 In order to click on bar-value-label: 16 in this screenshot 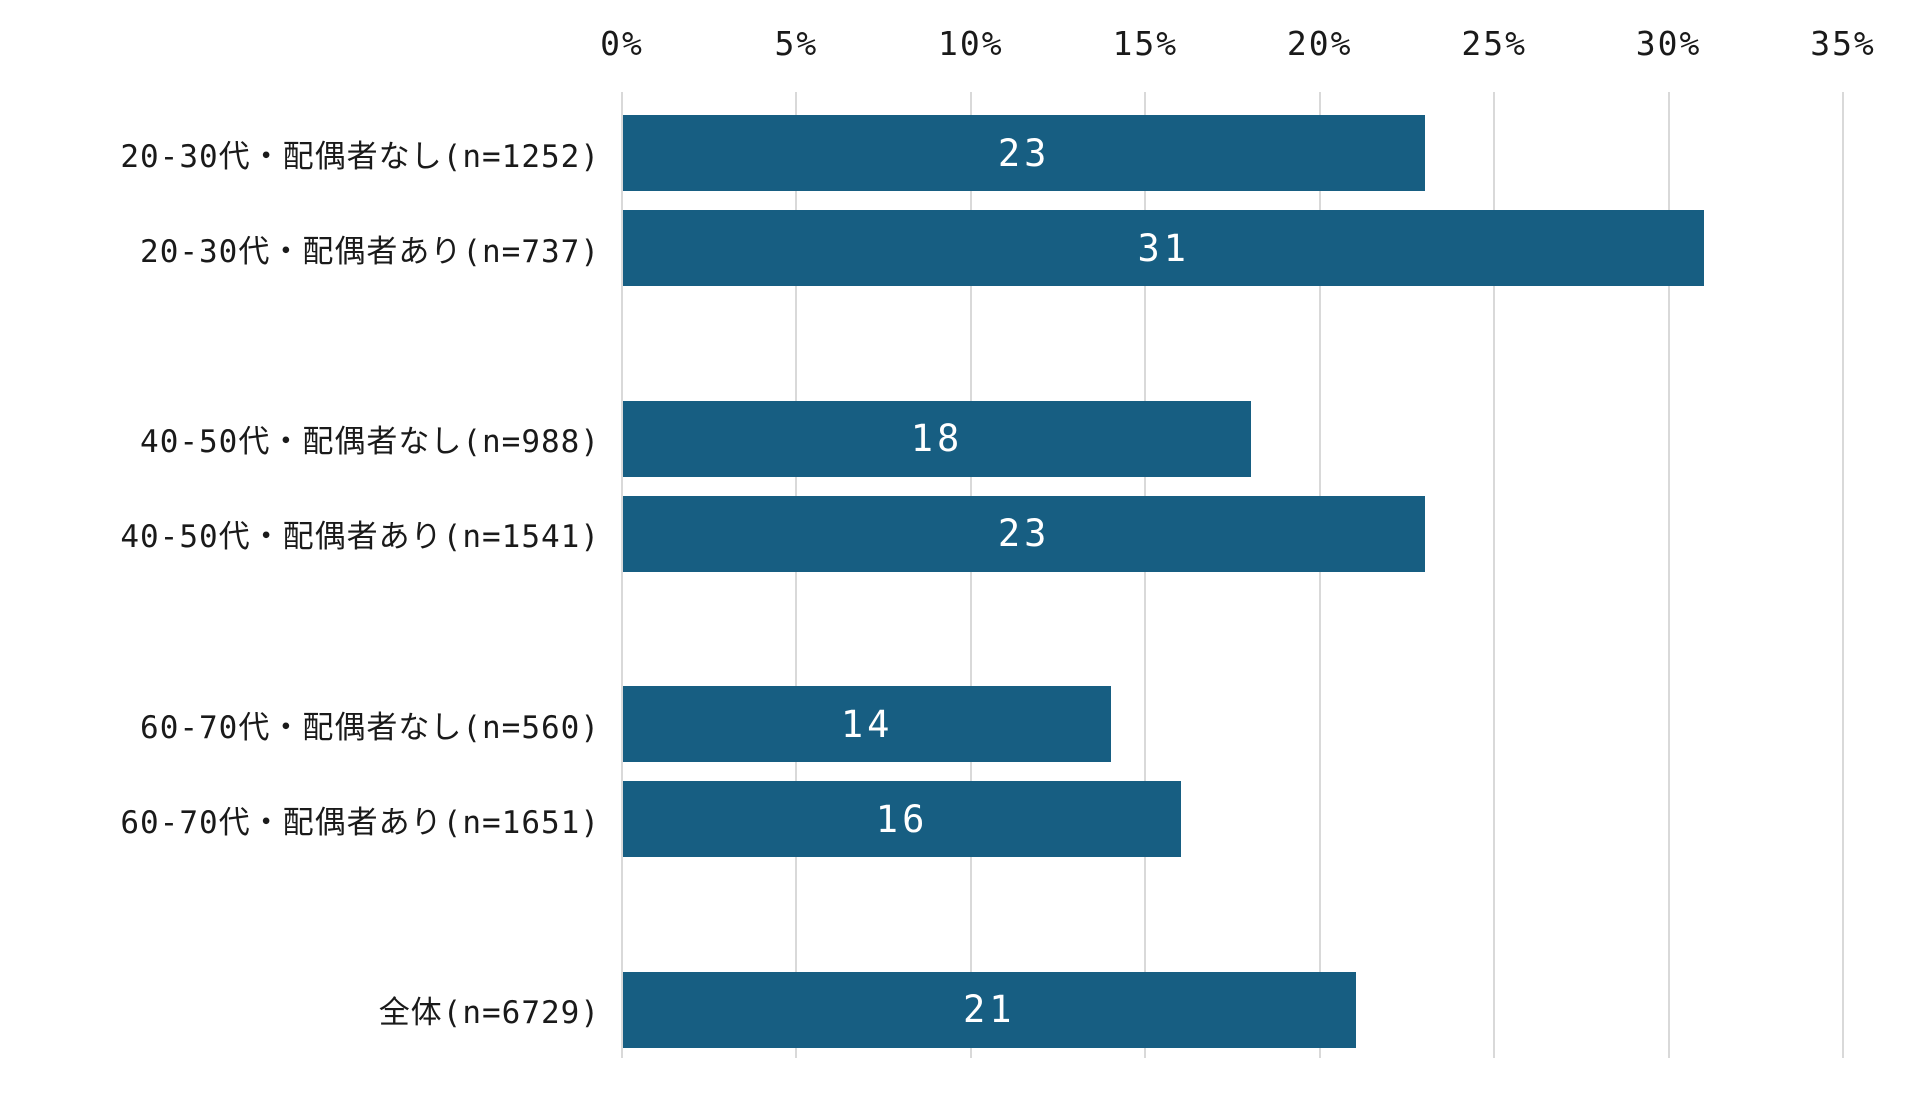, I will do `click(902, 819)`.